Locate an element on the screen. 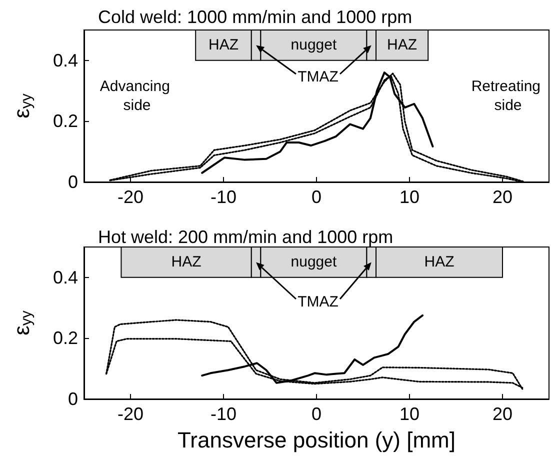  annotation: Retreating side is located at coordinates (508, 96).